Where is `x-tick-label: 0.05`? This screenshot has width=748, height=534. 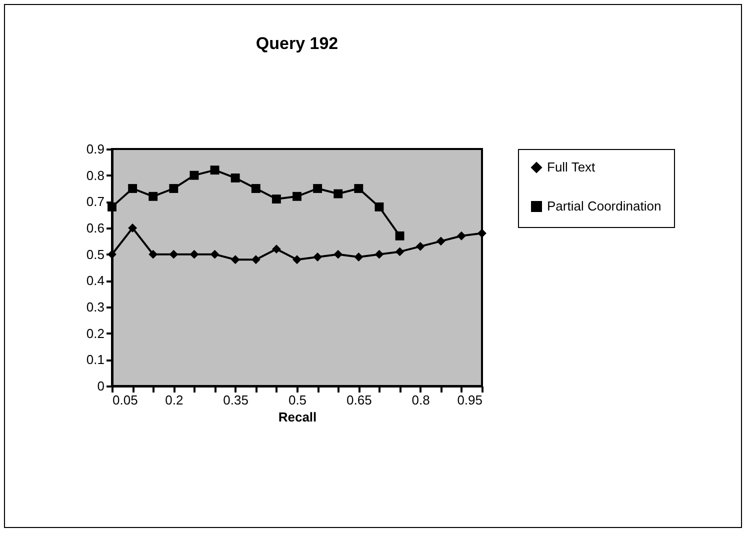 x-tick-label: 0.05 is located at coordinates (125, 400).